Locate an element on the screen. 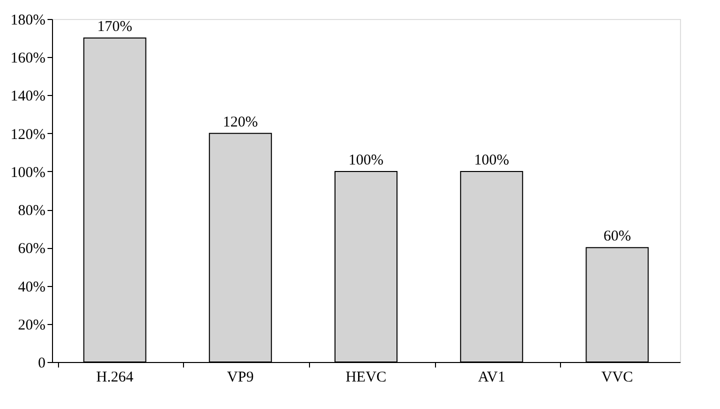  x-tick-label: HEVC is located at coordinates (366, 378).